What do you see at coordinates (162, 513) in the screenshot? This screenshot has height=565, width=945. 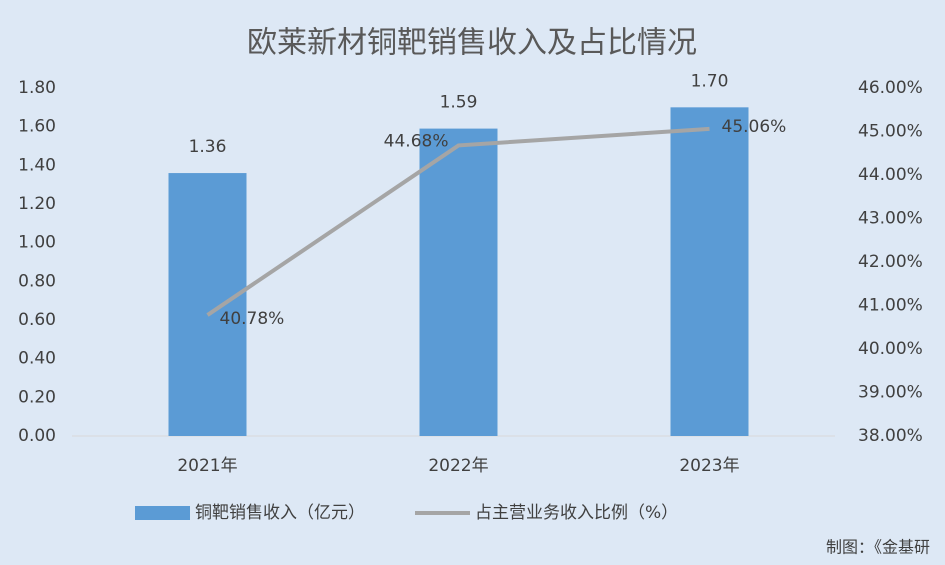 I see `legend-swatch` at bounding box center [162, 513].